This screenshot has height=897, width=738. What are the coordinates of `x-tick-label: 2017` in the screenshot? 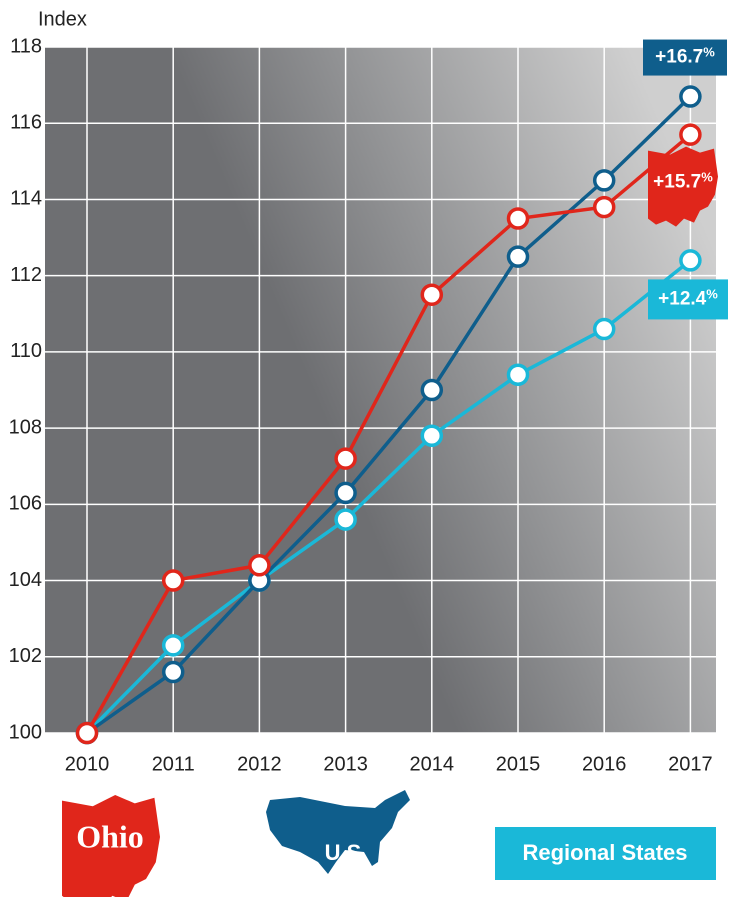 It's located at (690, 764).